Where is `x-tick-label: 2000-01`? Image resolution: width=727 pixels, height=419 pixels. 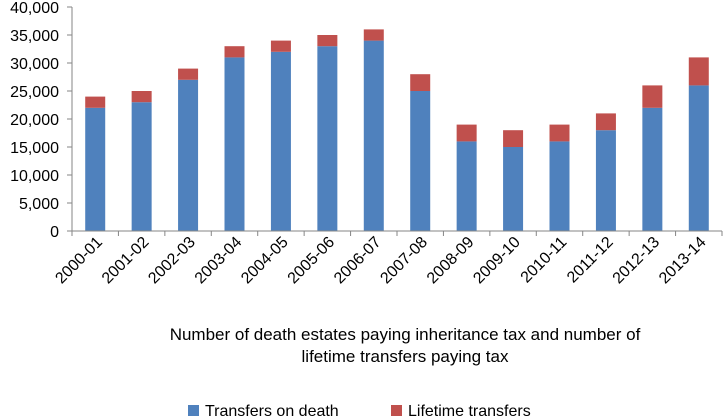 x-tick-label: 2000-01 is located at coordinates (80, 261).